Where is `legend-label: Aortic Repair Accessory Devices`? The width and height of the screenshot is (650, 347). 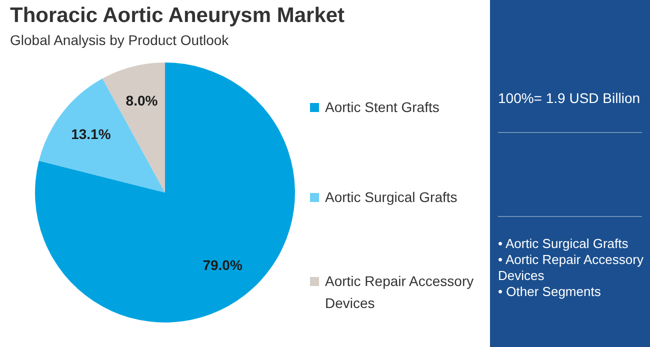 legend-label: Aortic Repair Accessory Devices is located at coordinates (400, 292).